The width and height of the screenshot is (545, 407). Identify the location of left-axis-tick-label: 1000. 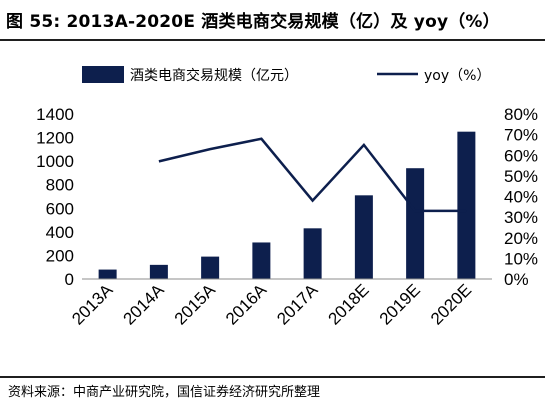
(55, 161).